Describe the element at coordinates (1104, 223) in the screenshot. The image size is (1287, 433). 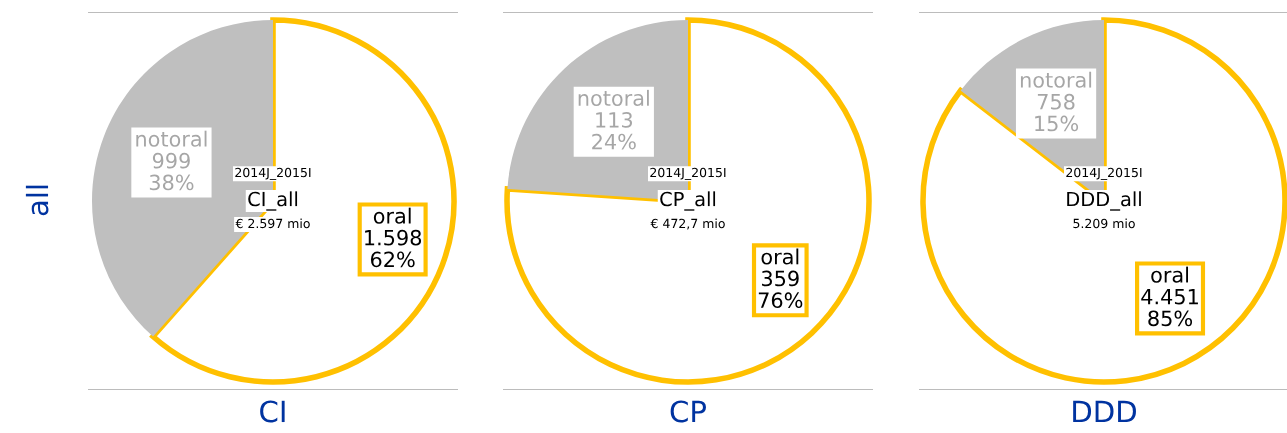
I see `text: 5.209 mio` at that location.